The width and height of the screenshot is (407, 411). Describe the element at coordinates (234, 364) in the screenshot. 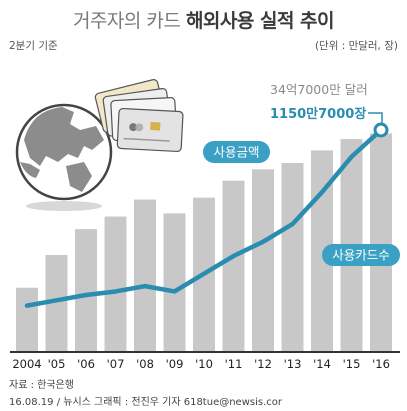

I see `x-tick-label-7: '11` at that location.